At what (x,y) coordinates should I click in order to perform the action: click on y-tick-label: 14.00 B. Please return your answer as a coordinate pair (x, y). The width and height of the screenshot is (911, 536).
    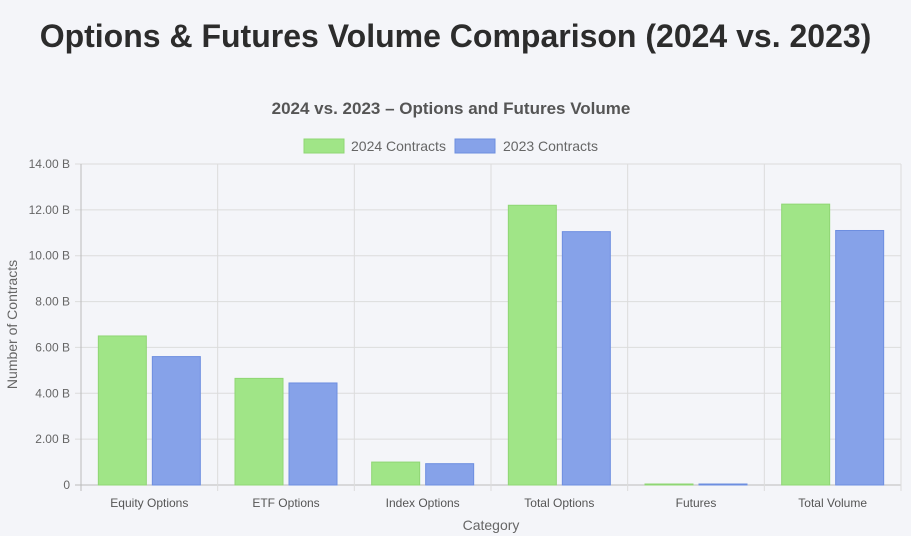
    Looking at the image, I should click on (49, 164).